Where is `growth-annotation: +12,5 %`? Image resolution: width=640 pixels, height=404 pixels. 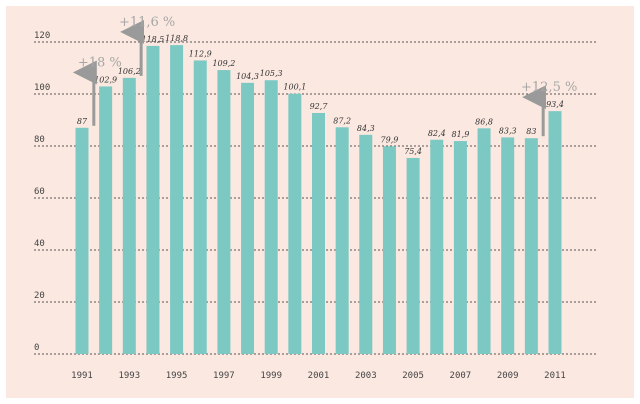 growth-annotation: +12,5 % is located at coordinates (549, 87).